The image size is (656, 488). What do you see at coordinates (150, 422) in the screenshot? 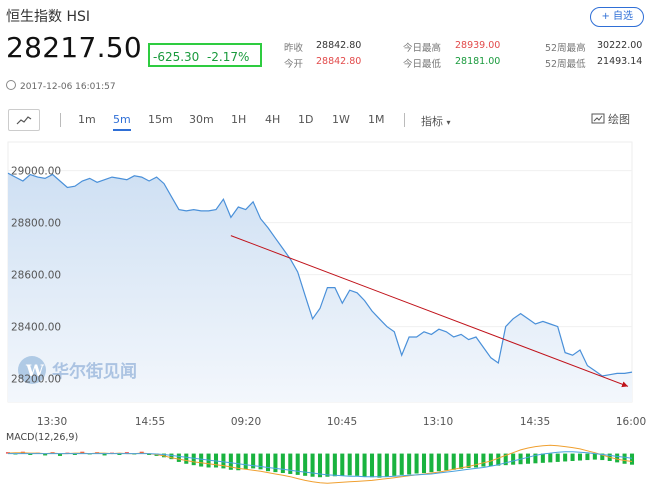
I see `x-tick-label: 14:55` at bounding box center [150, 422].